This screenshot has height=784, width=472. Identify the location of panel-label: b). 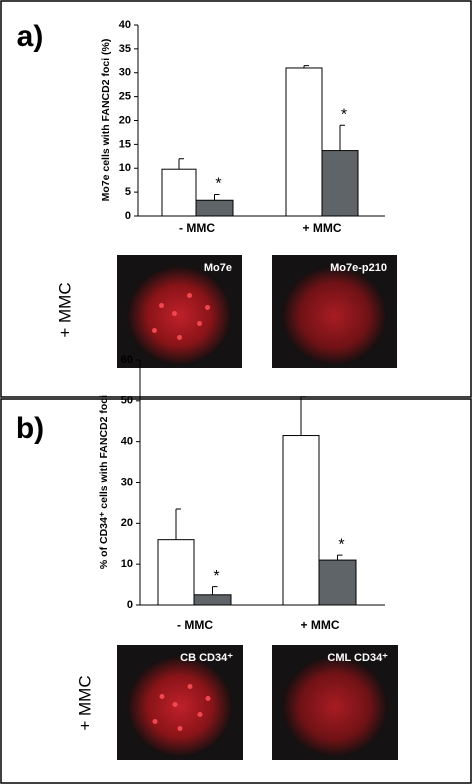
(30, 428).